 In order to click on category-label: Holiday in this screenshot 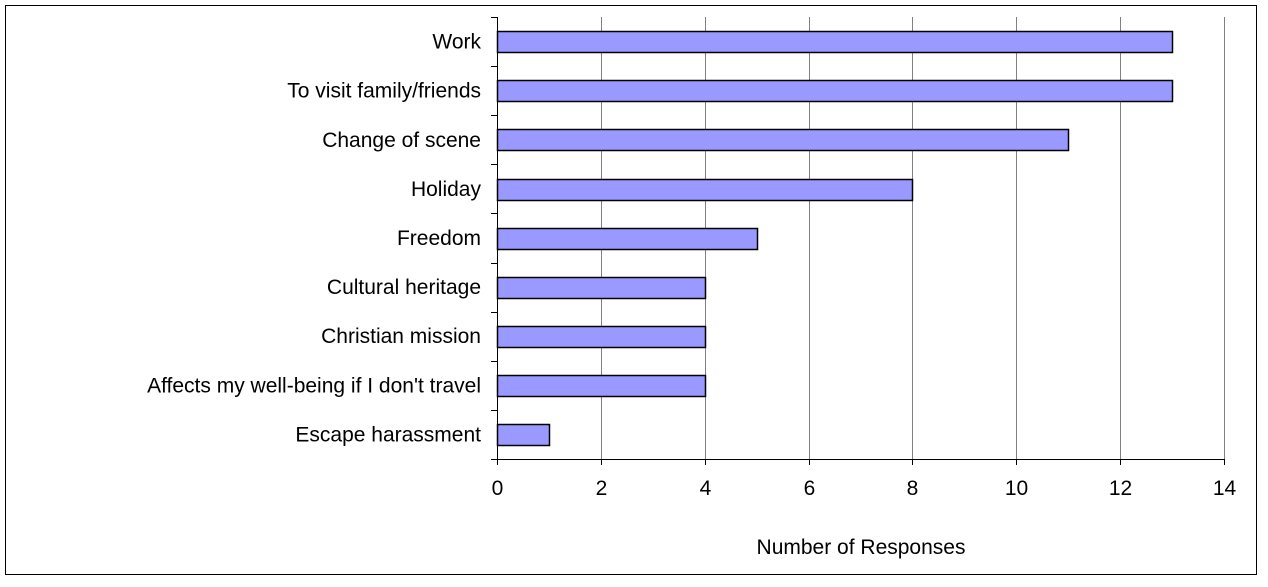, I will do `click(446, 189)`.